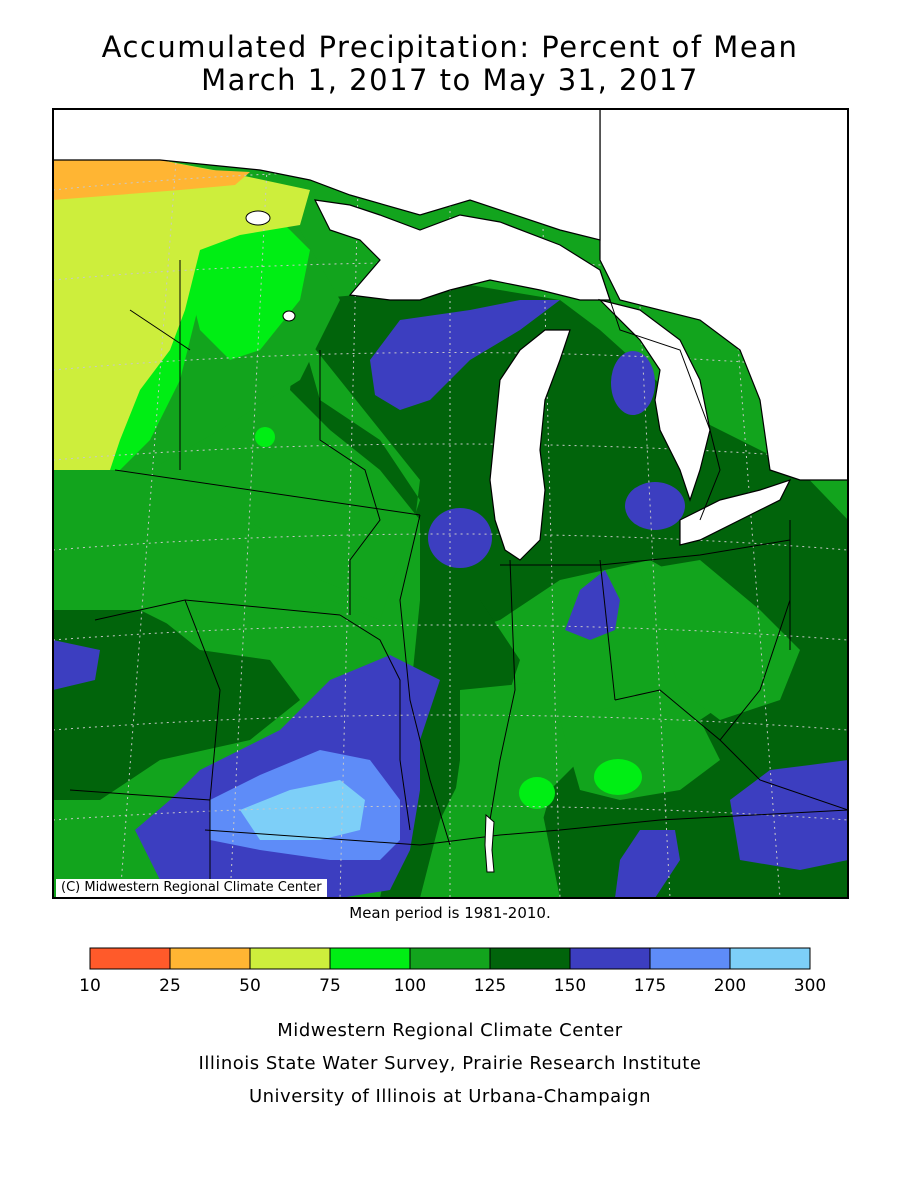  Describe the element at coordinates (170, 986) in the screenshot. I see `legend-tick-label: 25` at that location.